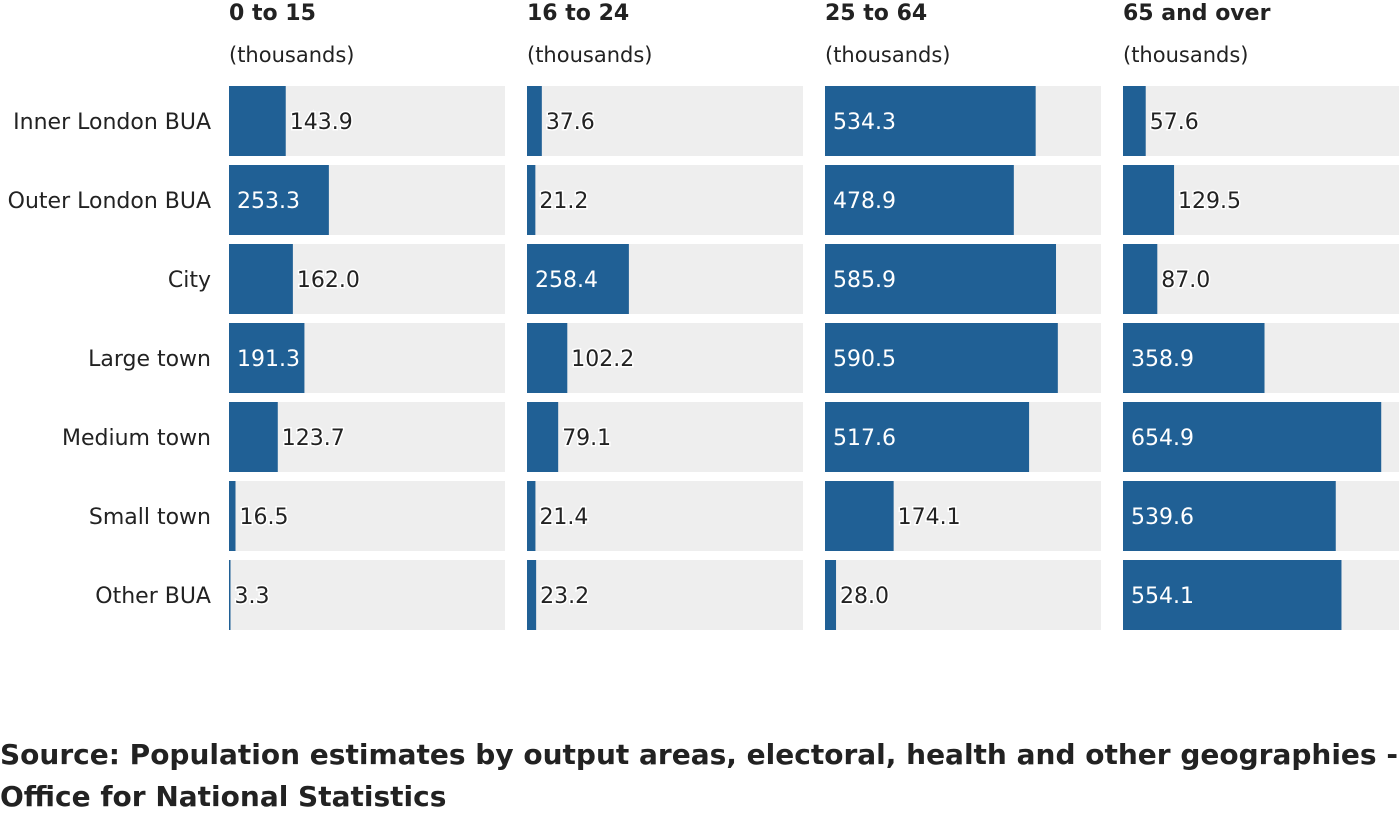  Describe the element at coordinates (321, 122) in the screenshot. I see `data-label: 143.9` at that location.